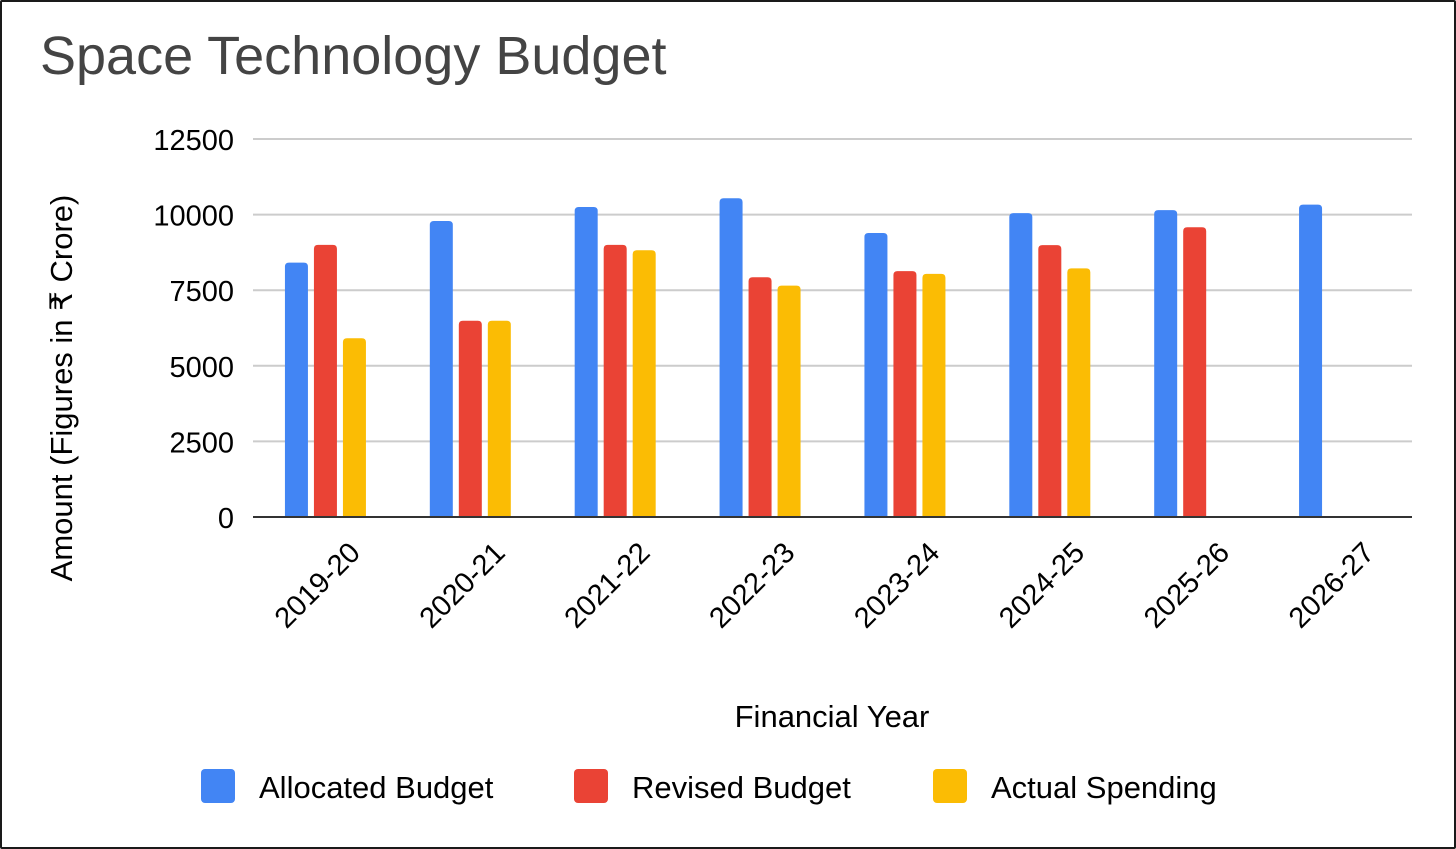  Describe the element at coordinates (608, 586) in the screenshot. I see `x-tick-label: 2021-22` at that location.